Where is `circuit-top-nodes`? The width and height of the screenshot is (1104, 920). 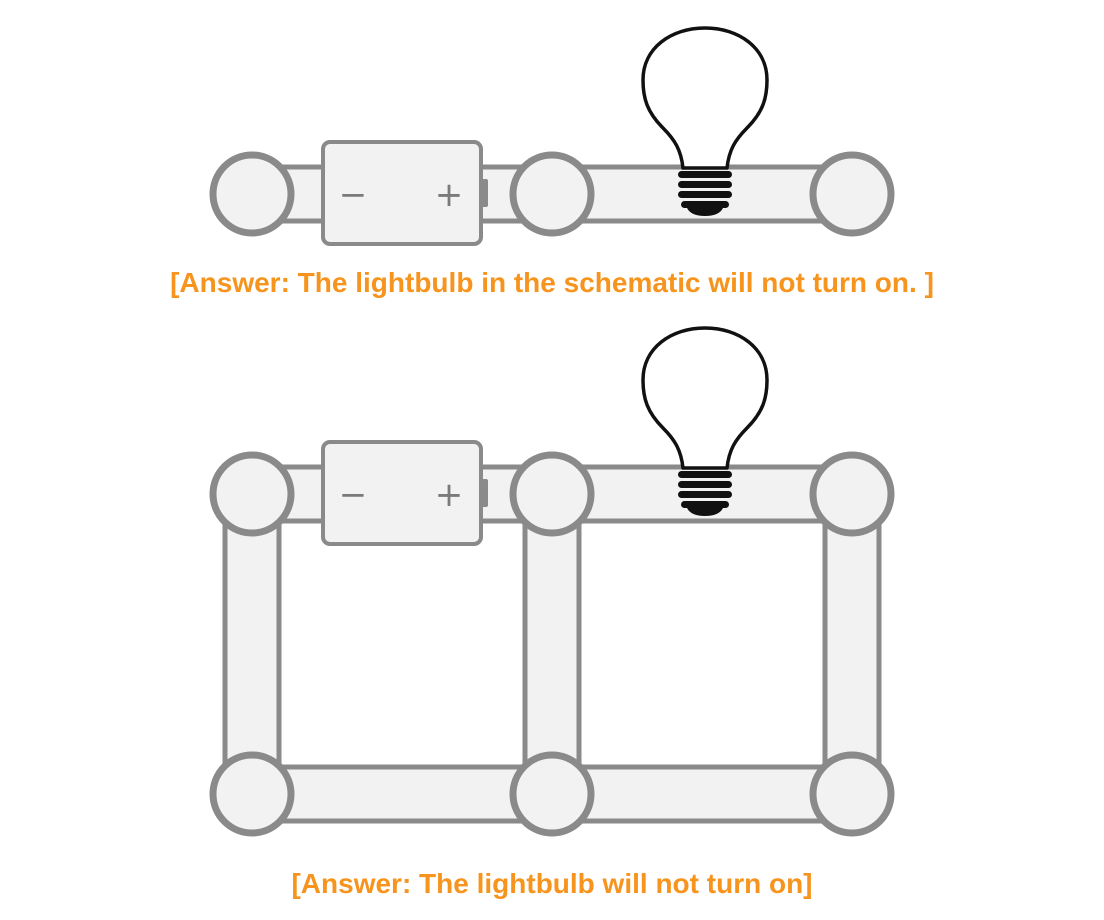 circuit-top-nodes is located at coordinates (552, 194).